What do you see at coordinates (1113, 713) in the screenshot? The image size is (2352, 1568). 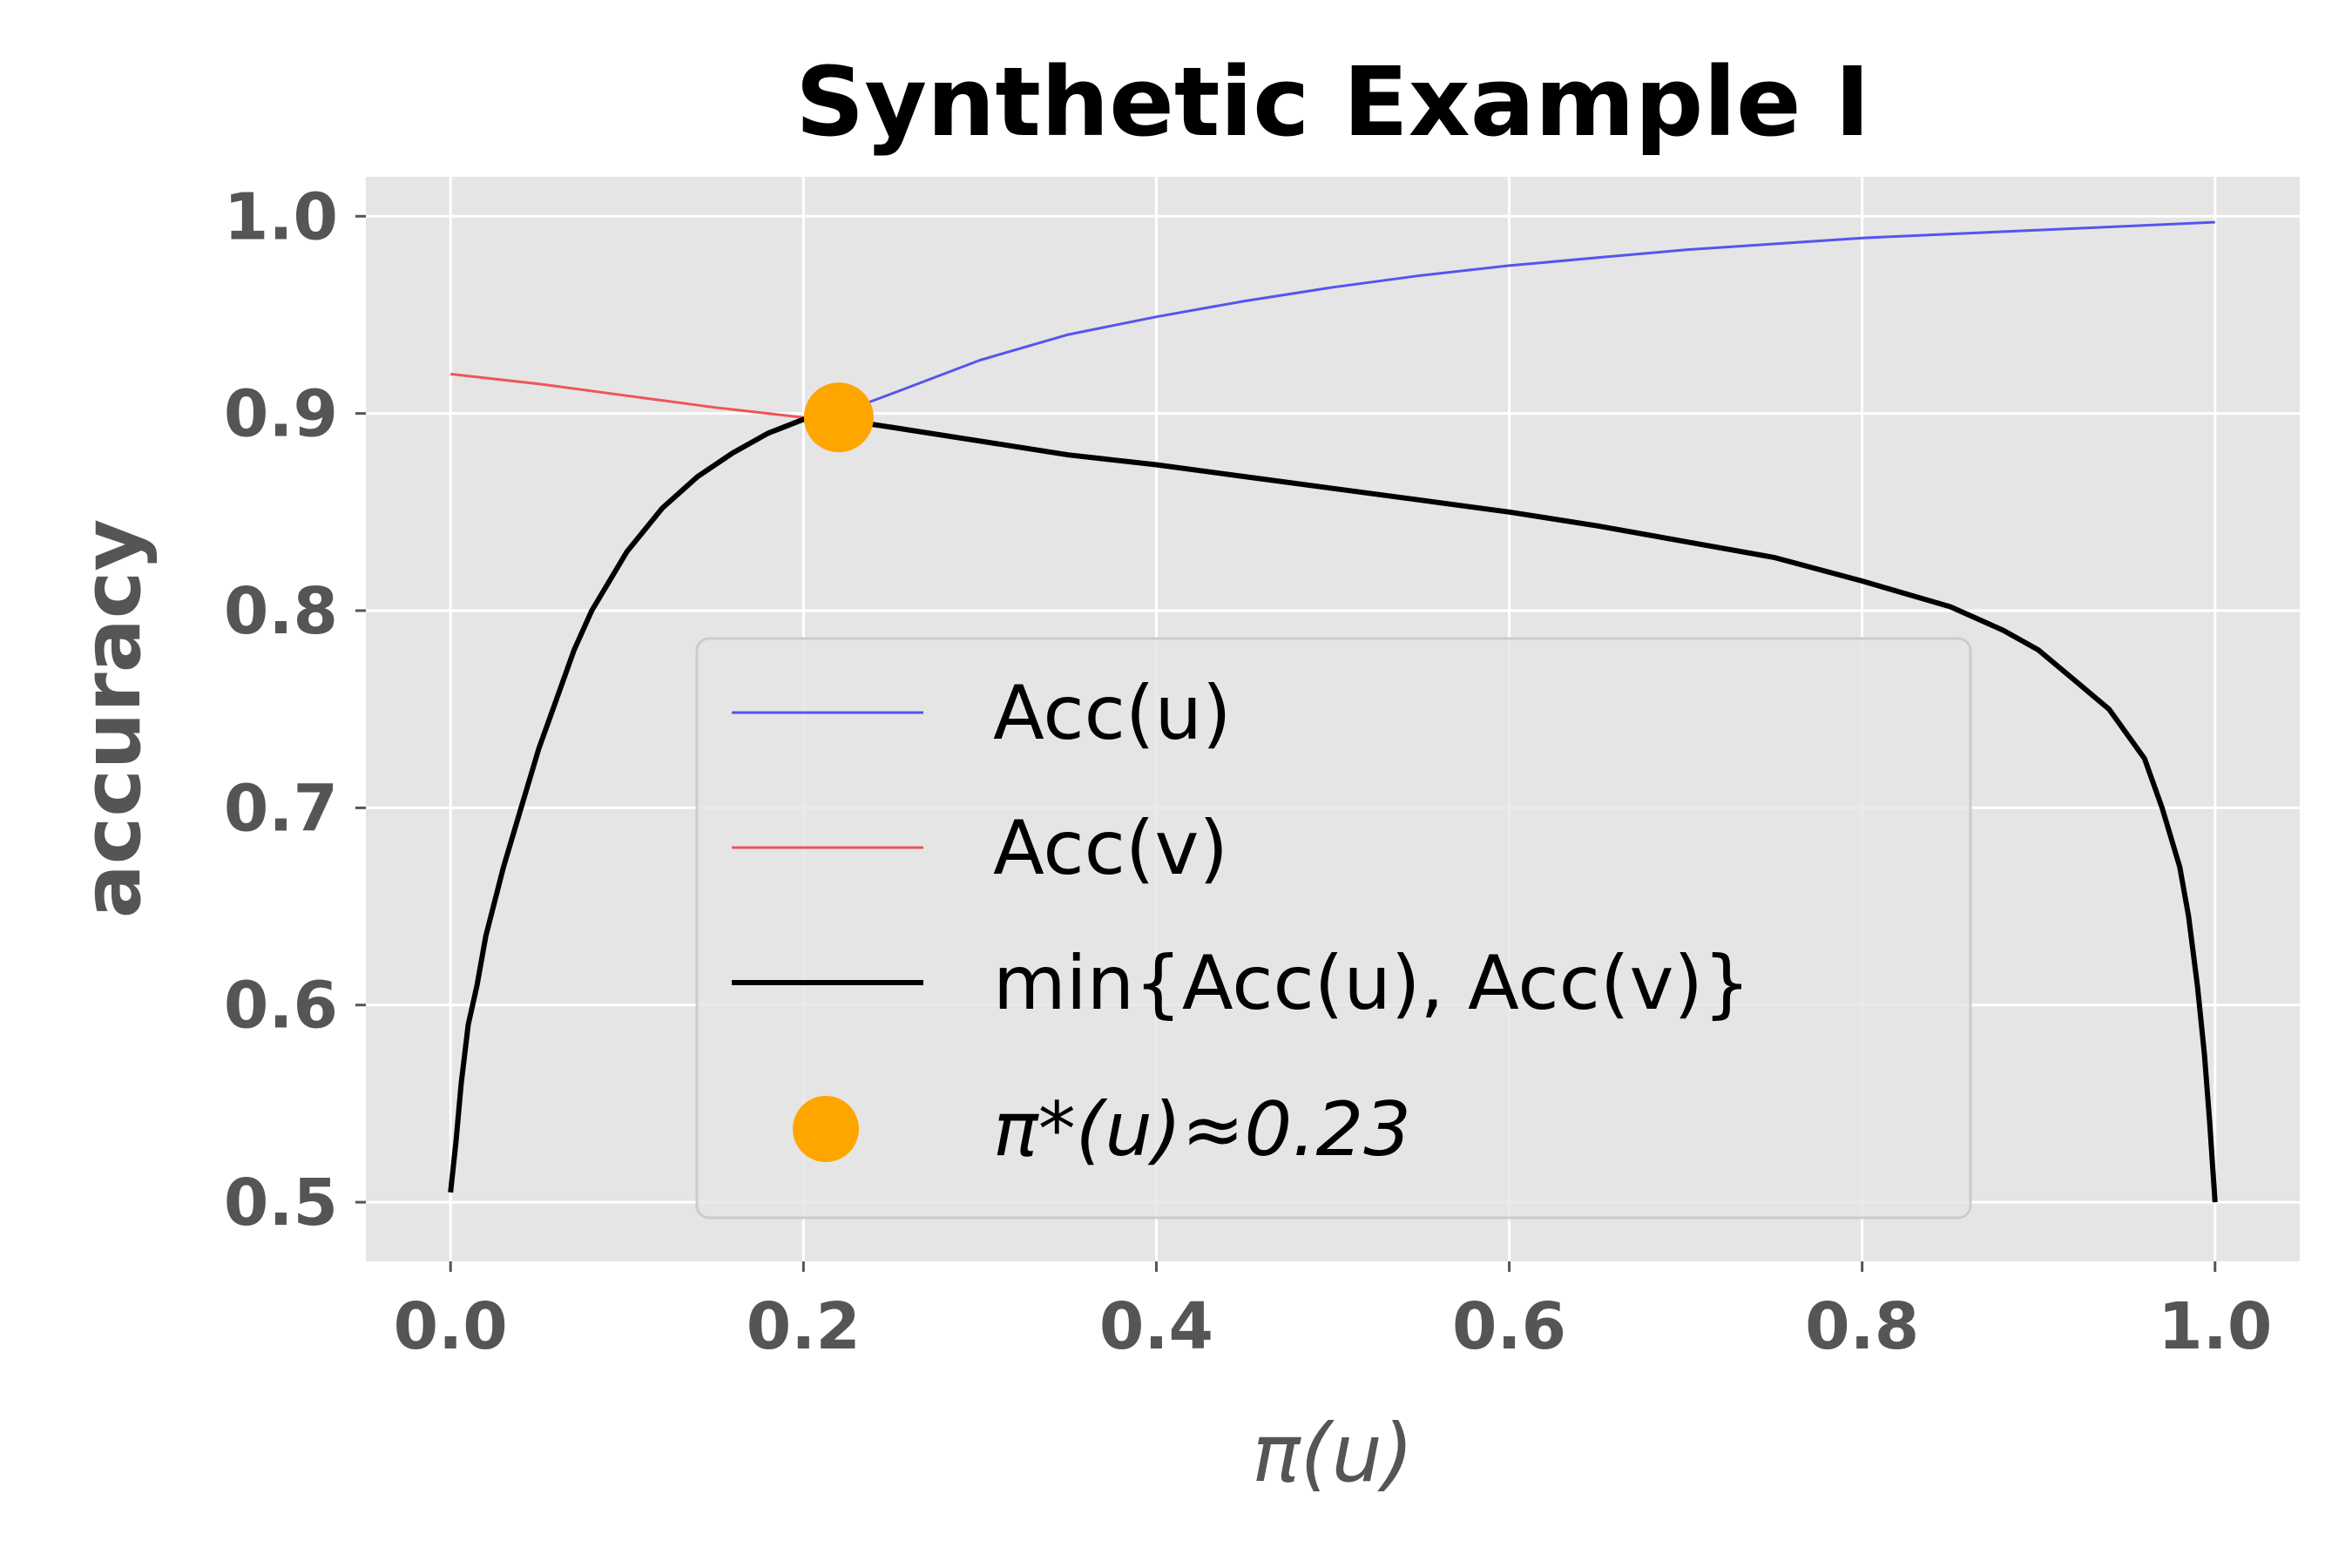 I see `legend-label-acc-u: Acc(u)` at bounding box center [1113, 713].